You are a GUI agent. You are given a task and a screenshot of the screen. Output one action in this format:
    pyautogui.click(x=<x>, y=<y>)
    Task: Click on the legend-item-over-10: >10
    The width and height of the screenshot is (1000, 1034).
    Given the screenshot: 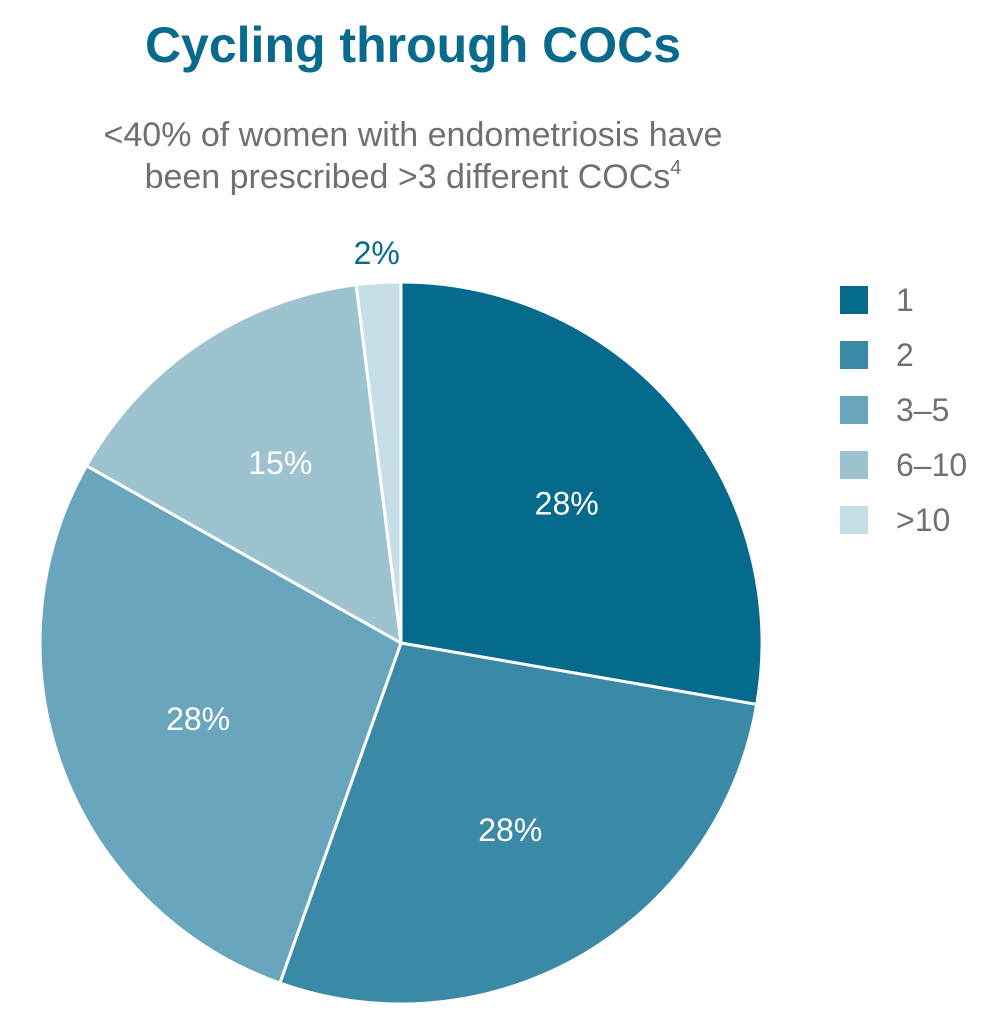 What is the action you would take?
    pyautogui.click(x=915, y=520)
    